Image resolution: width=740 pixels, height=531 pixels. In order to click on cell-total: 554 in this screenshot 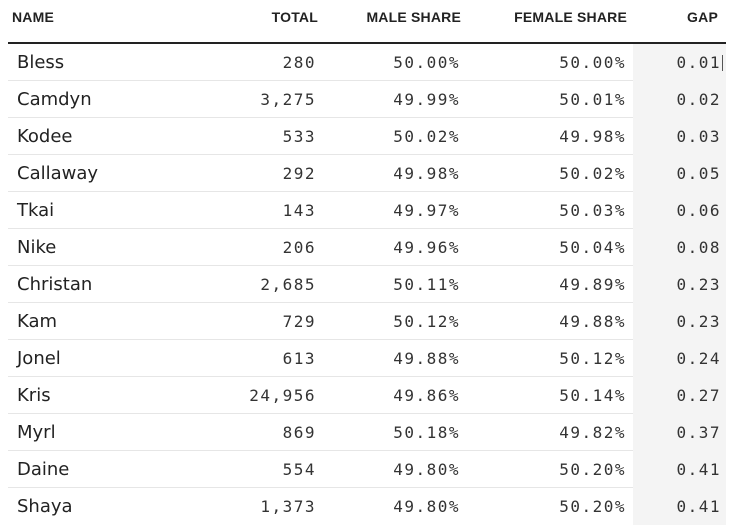, I will do `click(299, 469)`.